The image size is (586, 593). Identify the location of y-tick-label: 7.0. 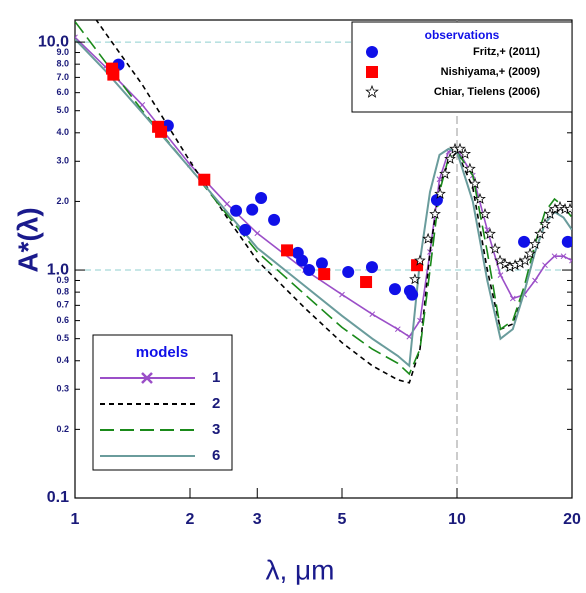
(62, 77).